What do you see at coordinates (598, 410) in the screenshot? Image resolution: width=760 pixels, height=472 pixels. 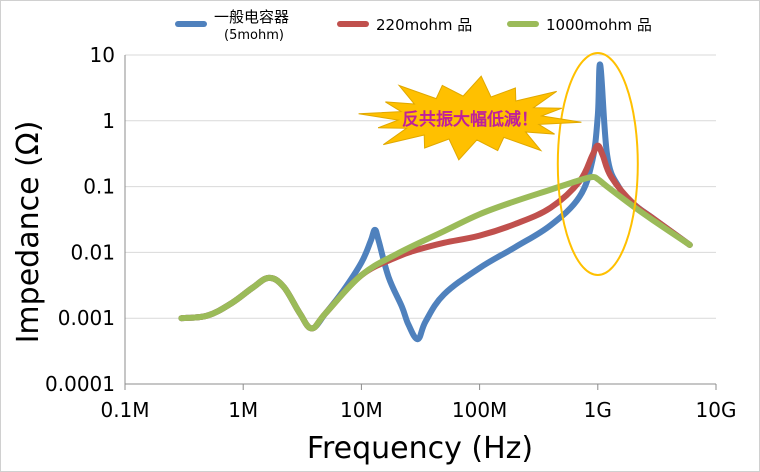 I see `x-tick-label: 1G` at bounding box center [598, 410].